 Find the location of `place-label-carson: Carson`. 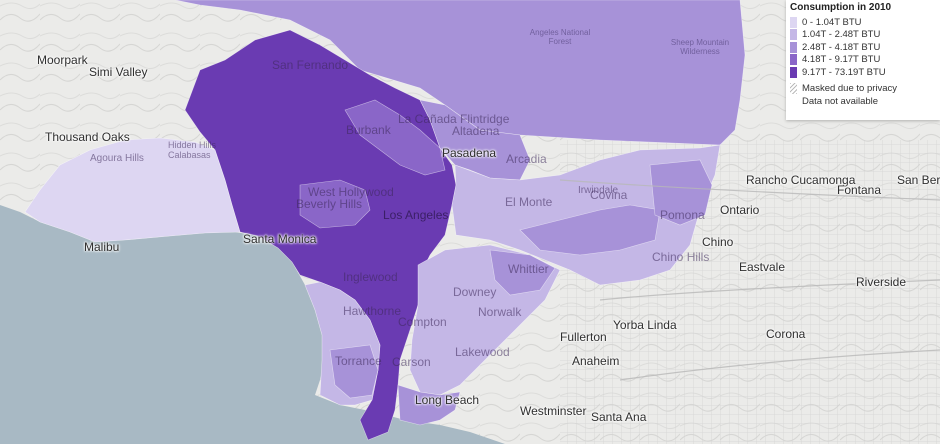

place-label-carson: Carson is located at coordinates (411, 362).